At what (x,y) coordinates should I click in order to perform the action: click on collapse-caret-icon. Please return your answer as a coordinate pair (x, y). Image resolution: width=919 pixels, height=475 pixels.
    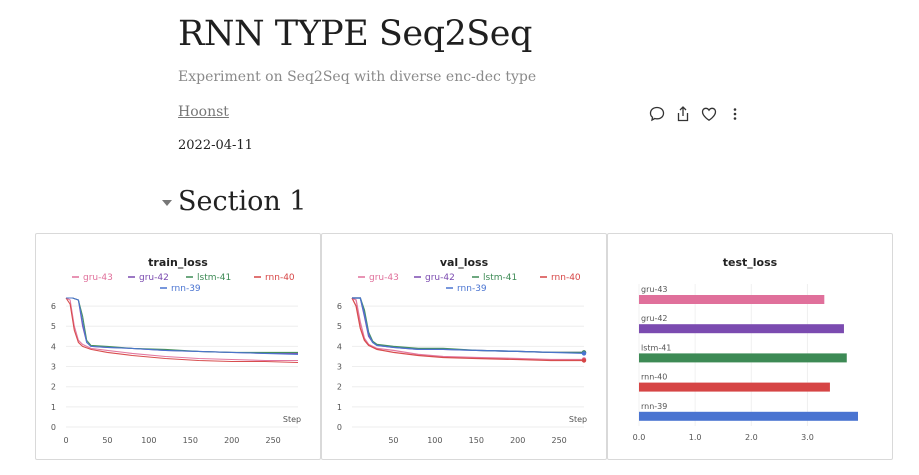
    Looking at the image, I should click on (167, 202).